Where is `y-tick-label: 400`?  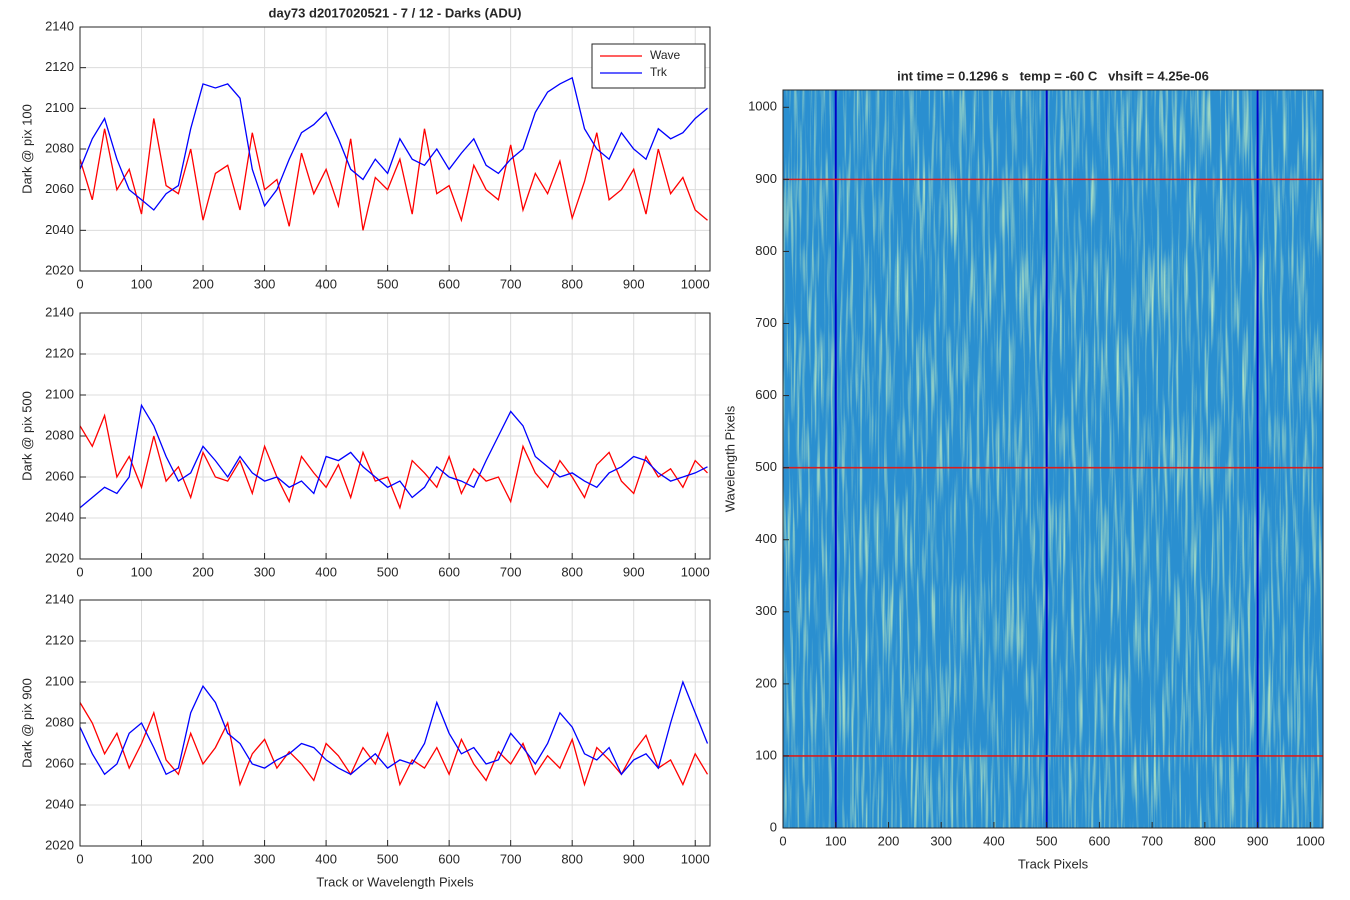 y-tick-label: 400 is located at coordinates (766, 538).